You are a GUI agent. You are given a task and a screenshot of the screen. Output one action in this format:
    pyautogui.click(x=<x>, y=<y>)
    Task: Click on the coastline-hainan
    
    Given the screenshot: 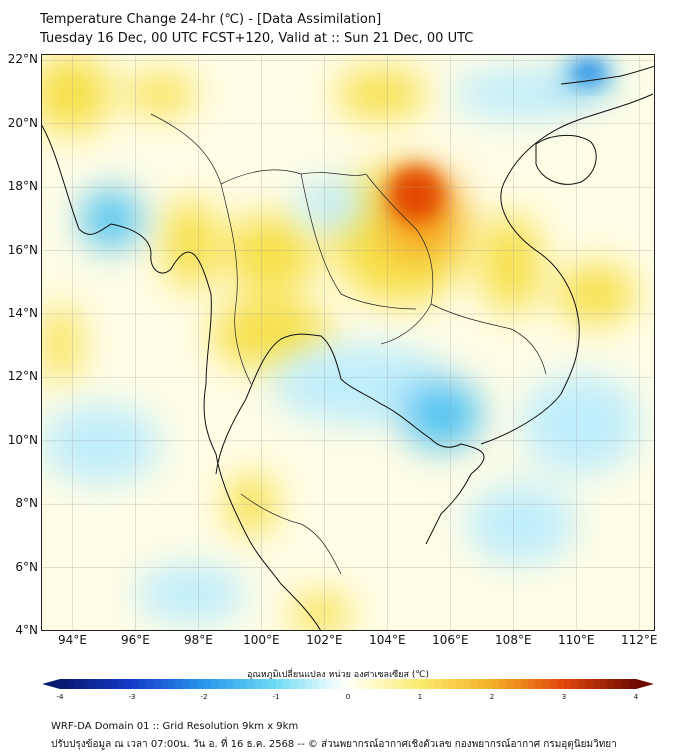 What is the action you would take?
    pyautogui.click(x=566, y=160)
    